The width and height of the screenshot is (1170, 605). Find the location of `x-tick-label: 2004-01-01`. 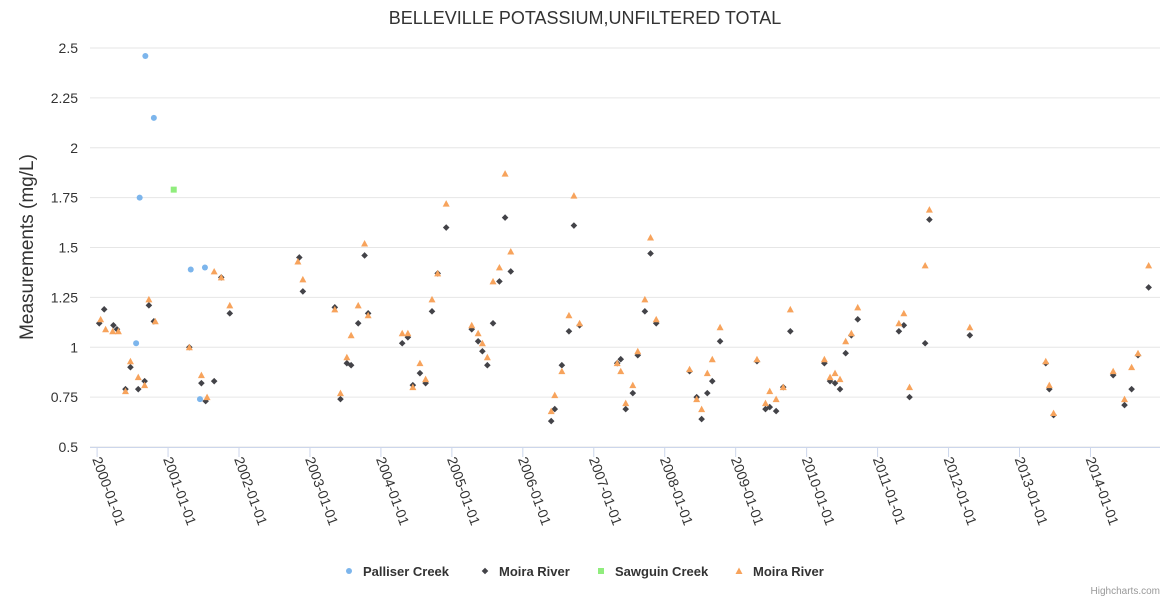

x-tick-label: 2004-01-01 is located at coordinates (393, 491).